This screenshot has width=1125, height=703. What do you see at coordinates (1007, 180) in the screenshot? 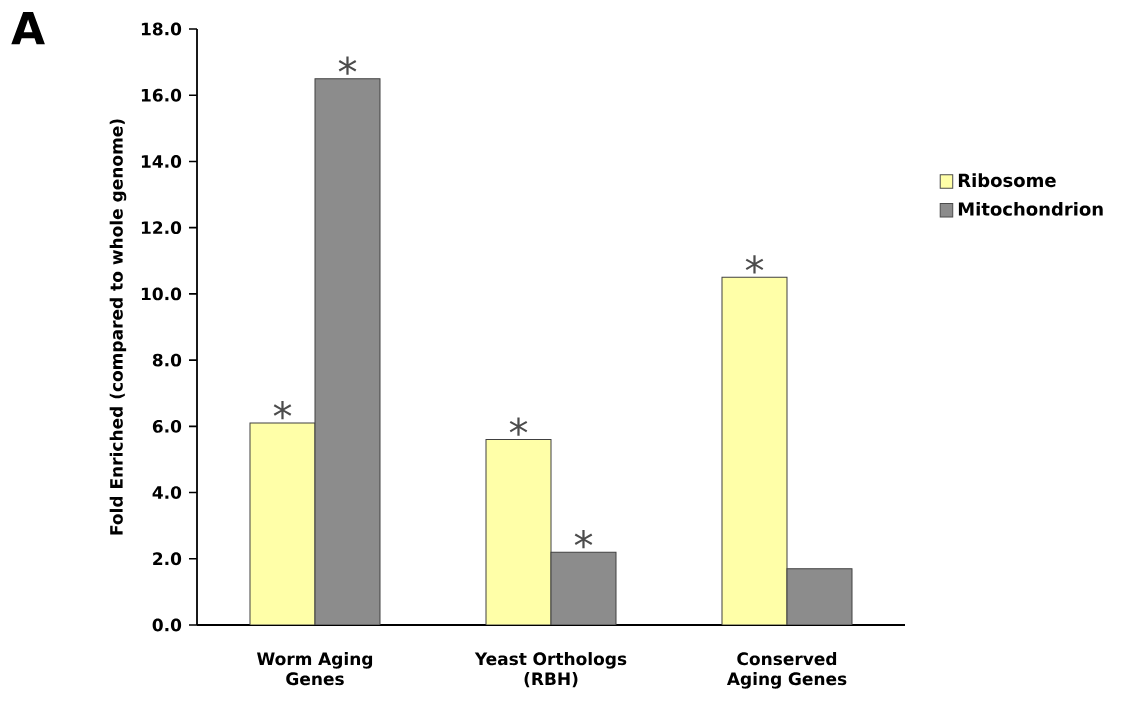
I see `legend-label: Ribosome` at bounding box center [1007, 180].